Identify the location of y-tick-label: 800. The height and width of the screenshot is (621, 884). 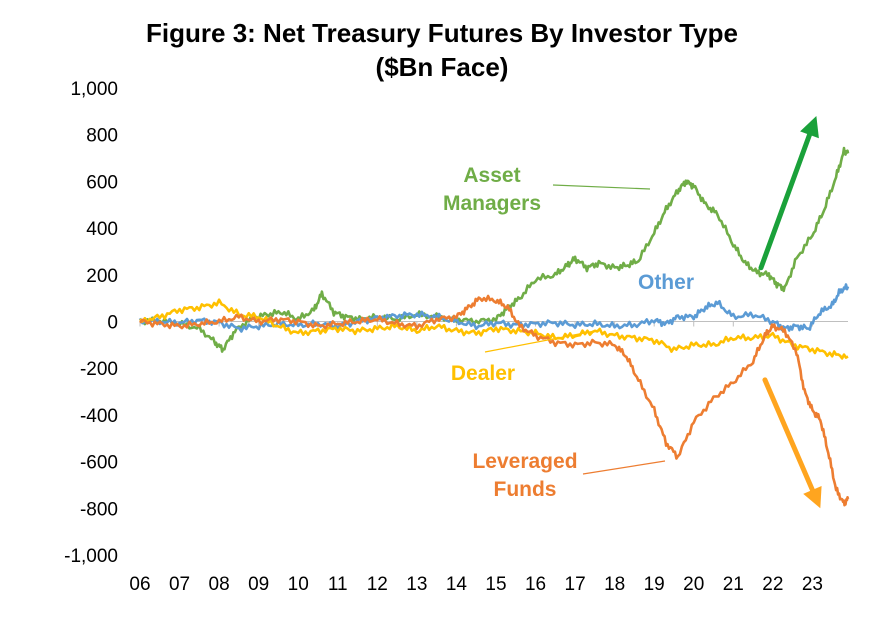
(102, 136).